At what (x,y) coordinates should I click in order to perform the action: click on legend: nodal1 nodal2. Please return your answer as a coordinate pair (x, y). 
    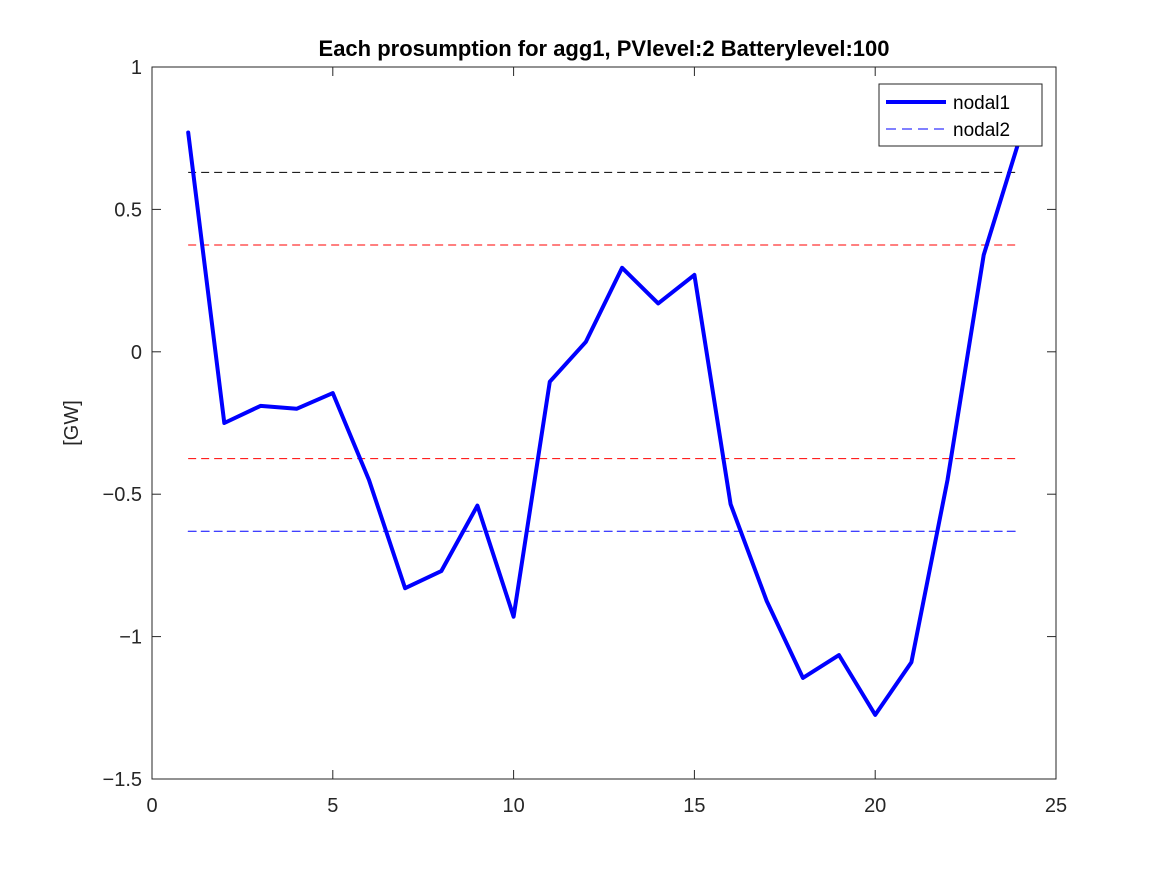
    Looking at the image, I should click on (960, 115).